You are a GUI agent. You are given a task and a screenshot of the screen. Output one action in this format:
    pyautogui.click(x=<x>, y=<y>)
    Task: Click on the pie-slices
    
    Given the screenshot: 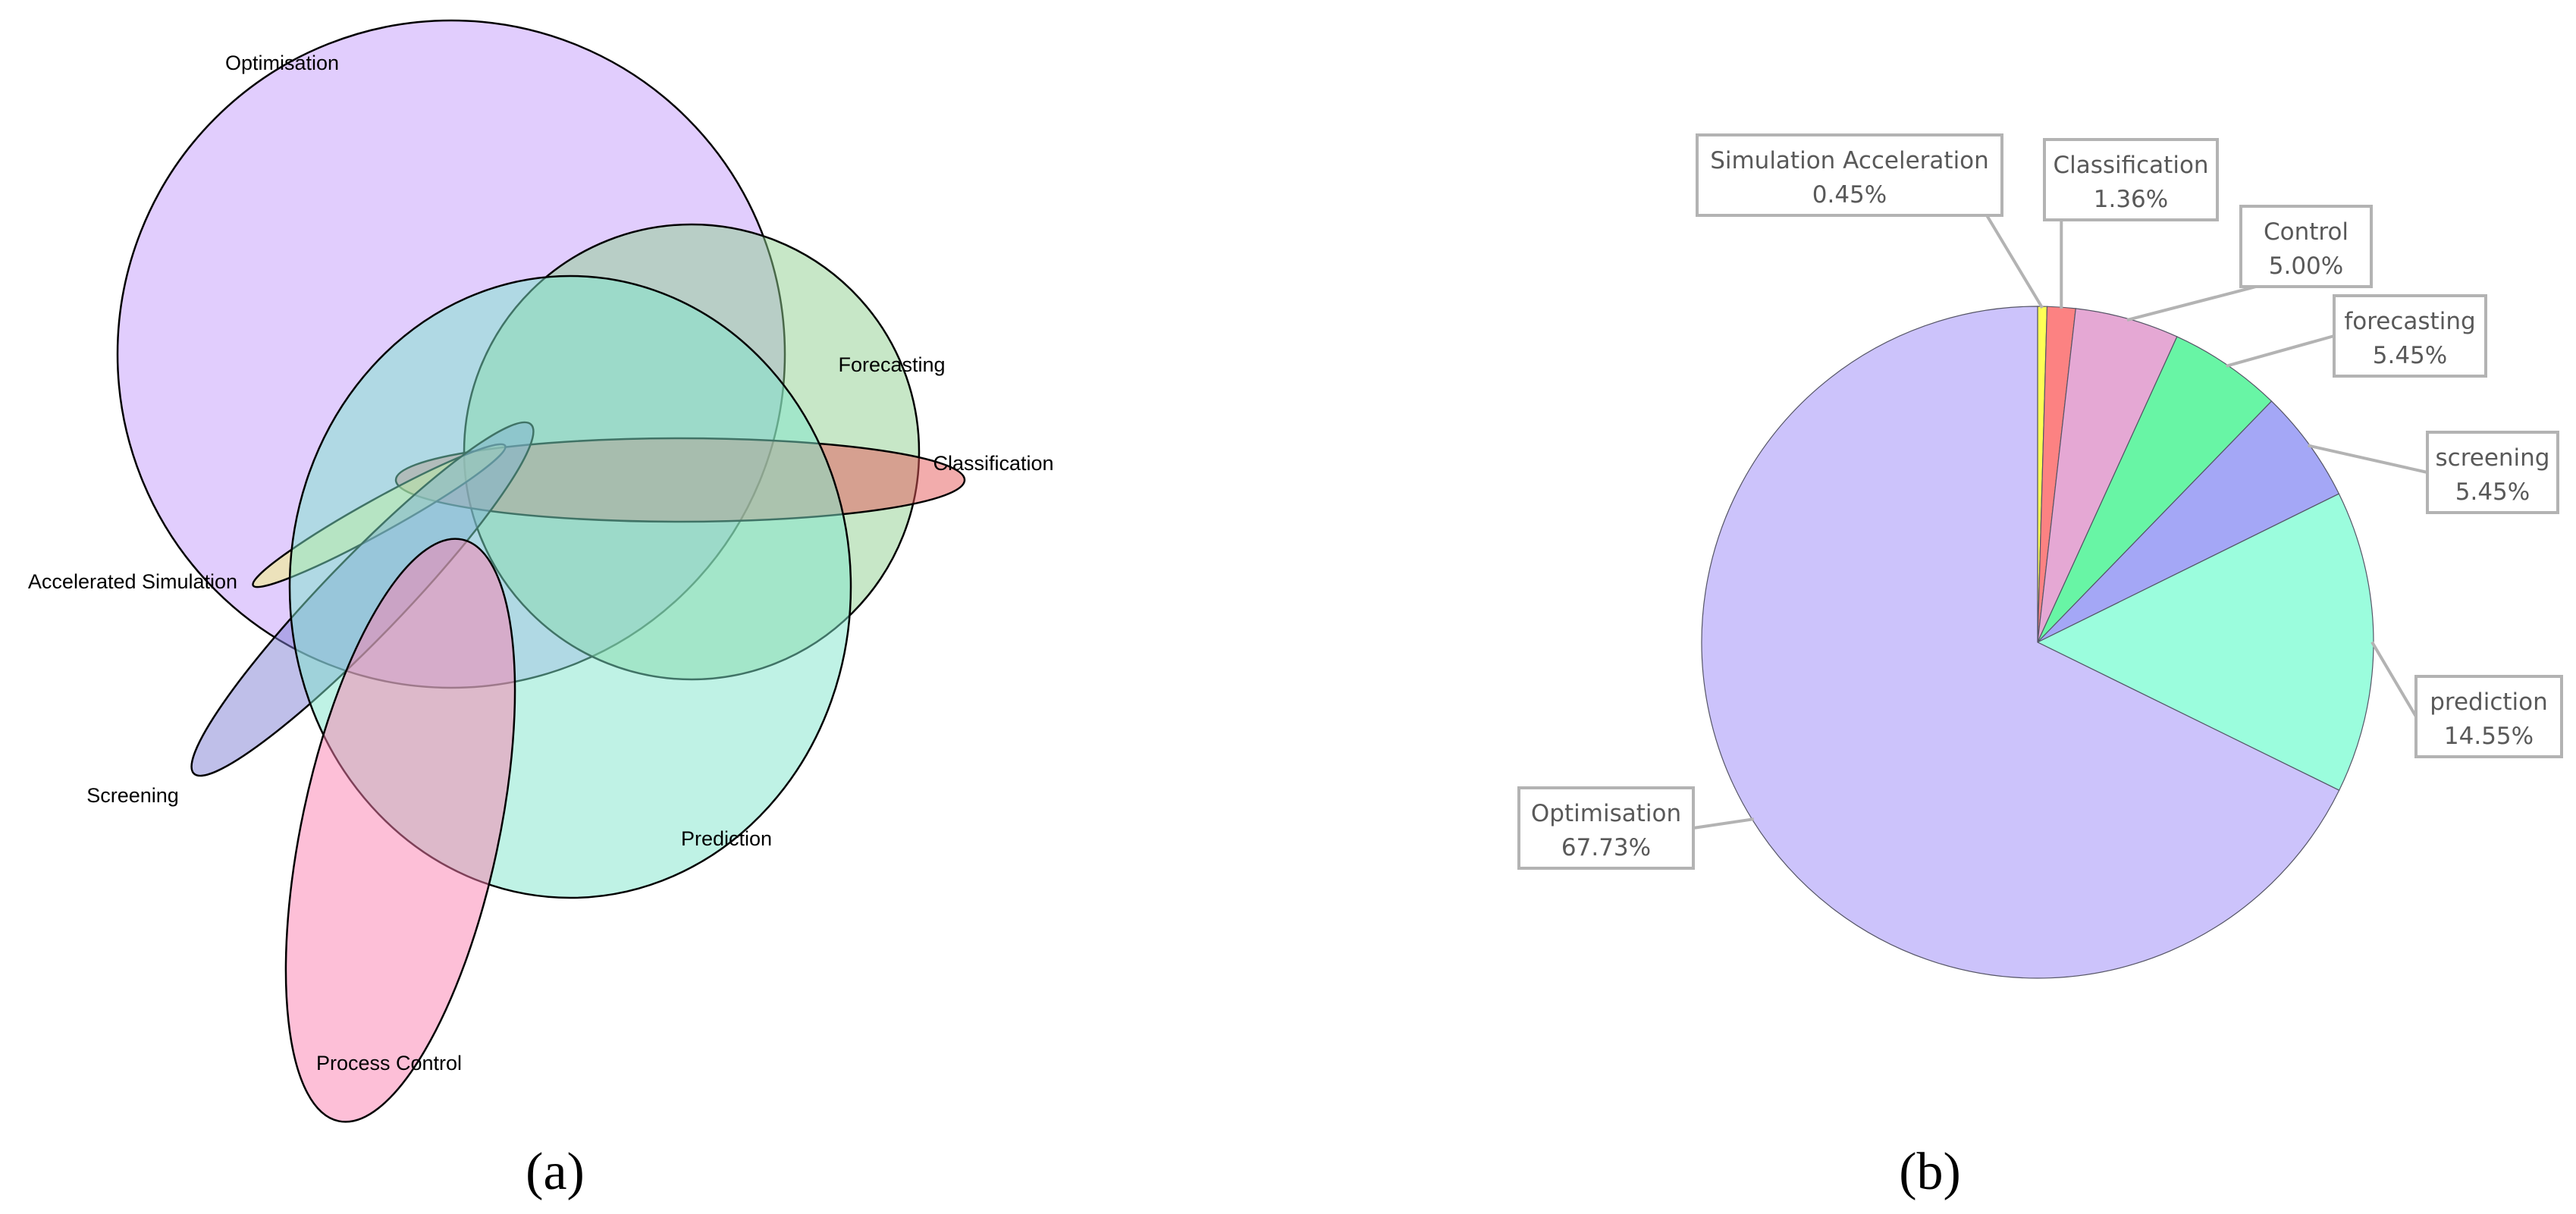 What is the action you would take?
    pyautogui.click(x=2037, y=642)
    